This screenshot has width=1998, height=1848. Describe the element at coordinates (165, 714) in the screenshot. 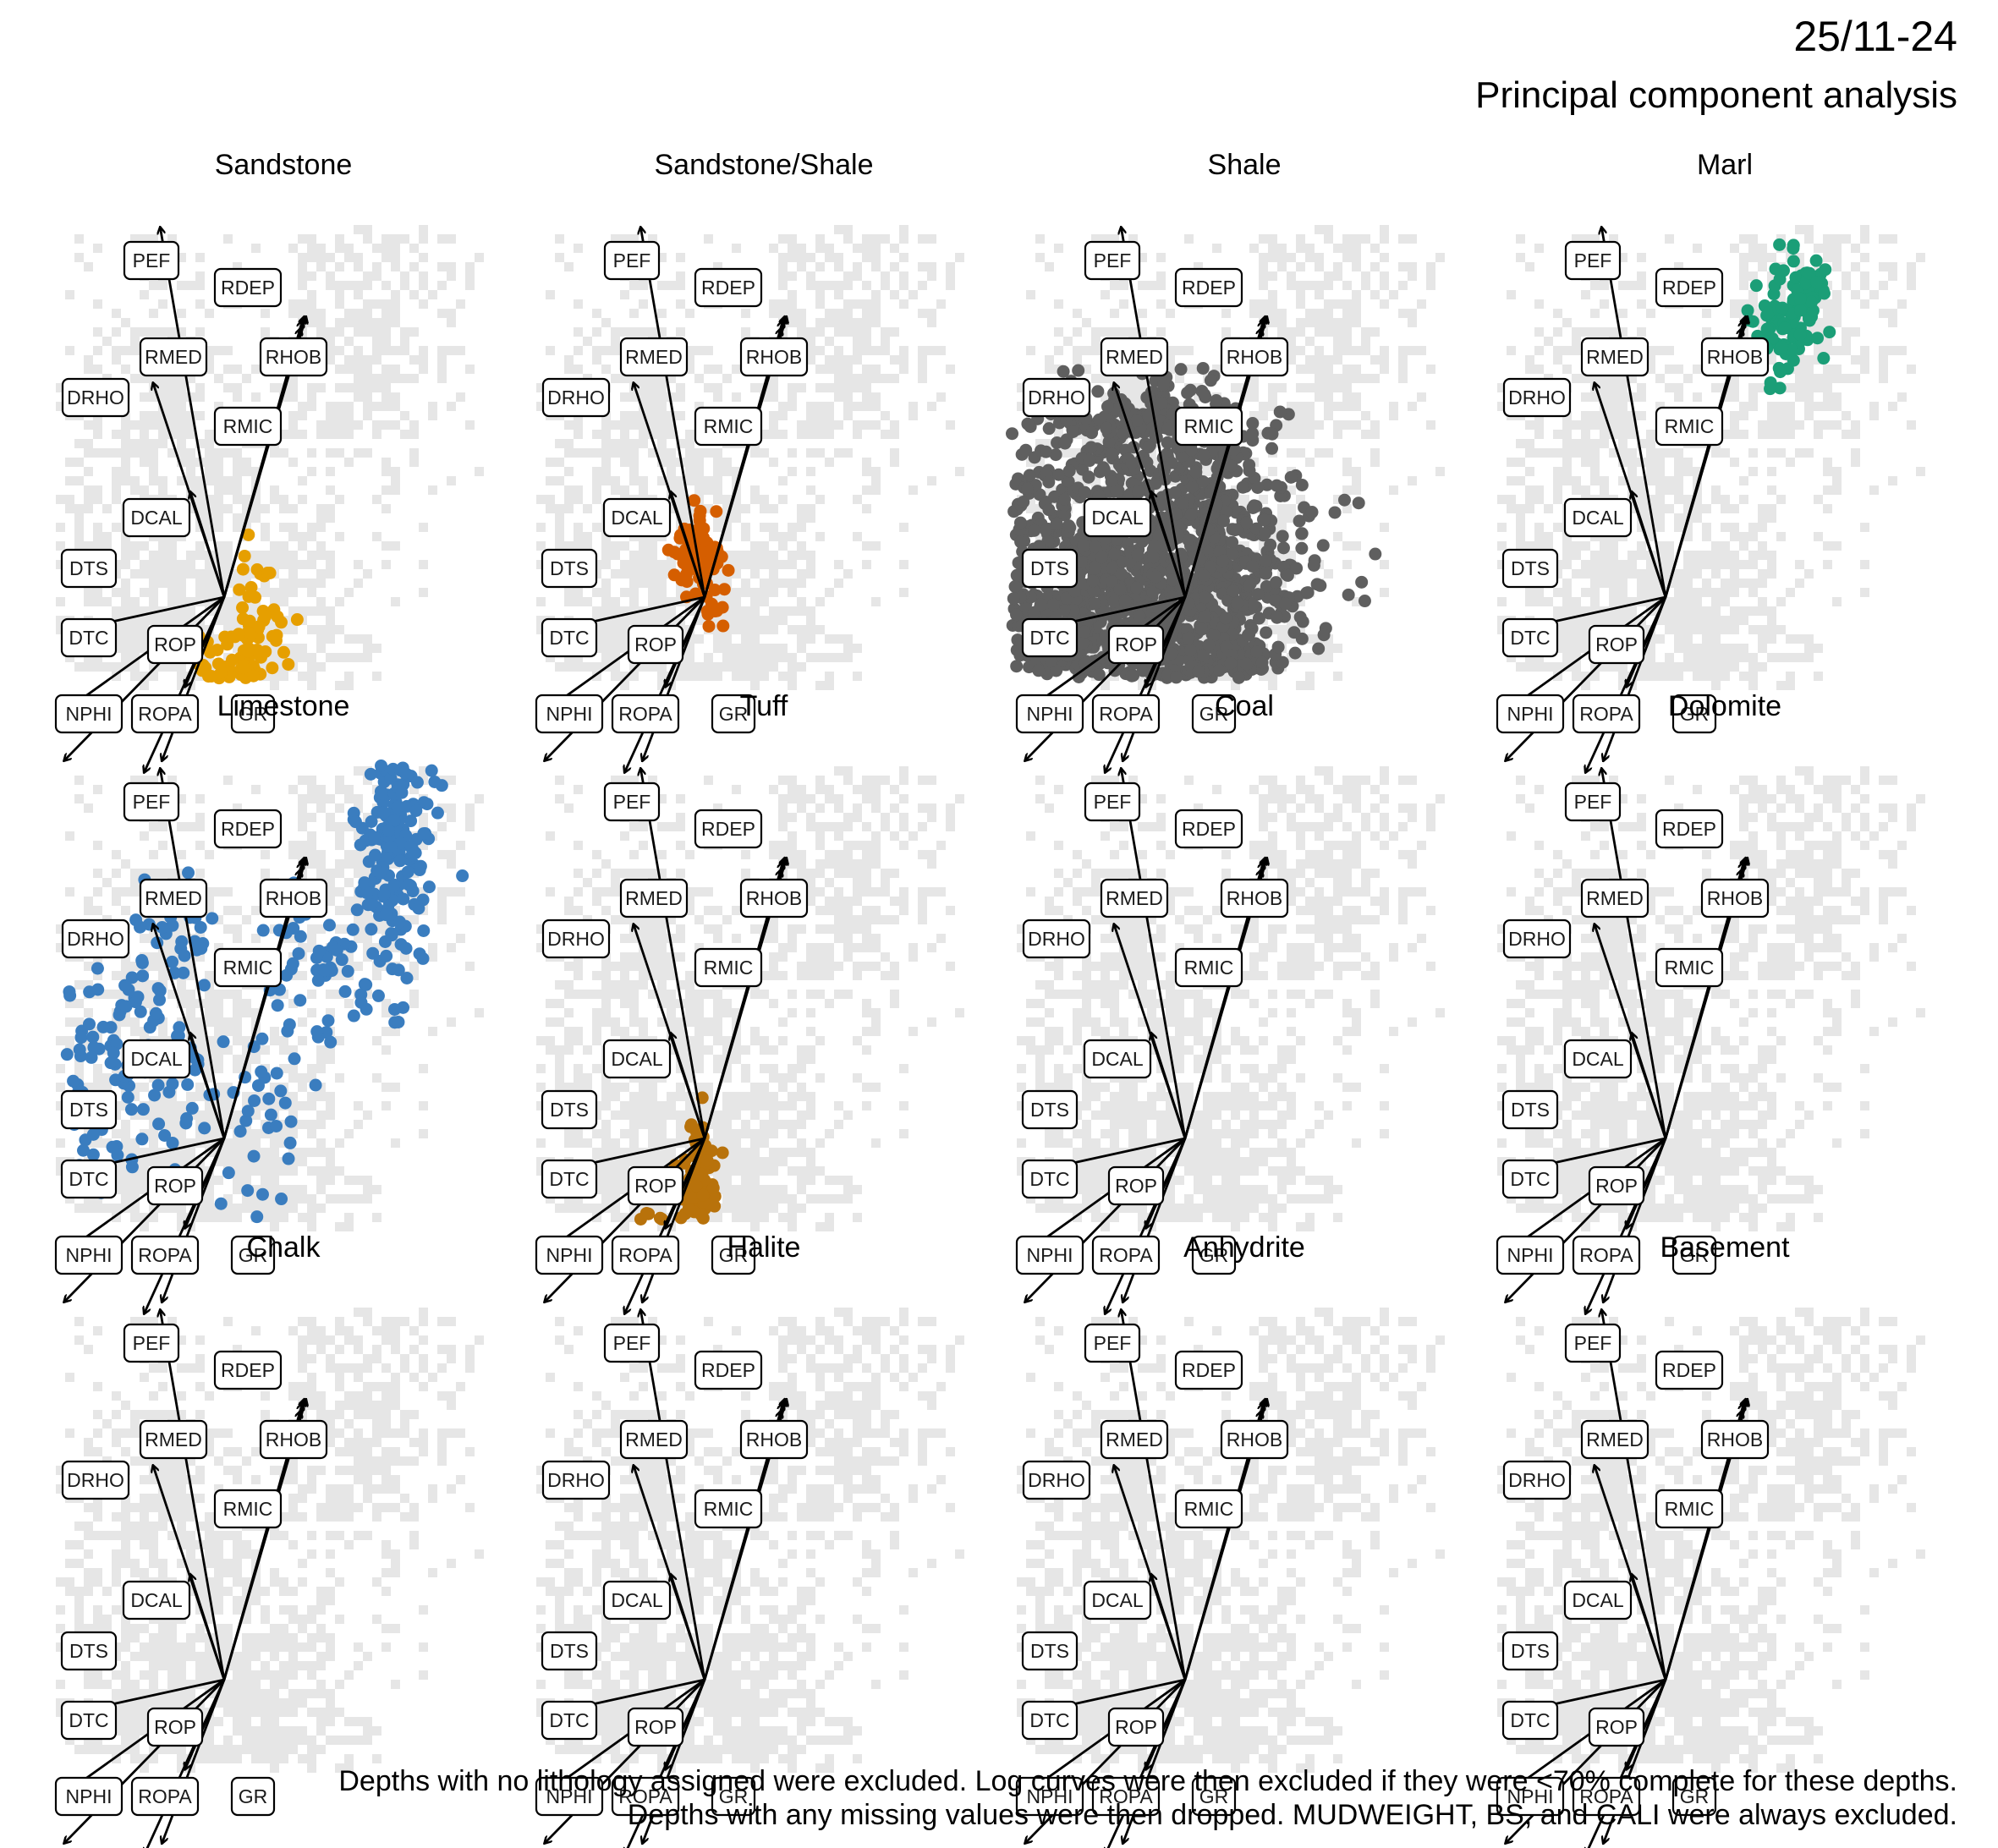

I see `label-ropa: ROPA` at that location.